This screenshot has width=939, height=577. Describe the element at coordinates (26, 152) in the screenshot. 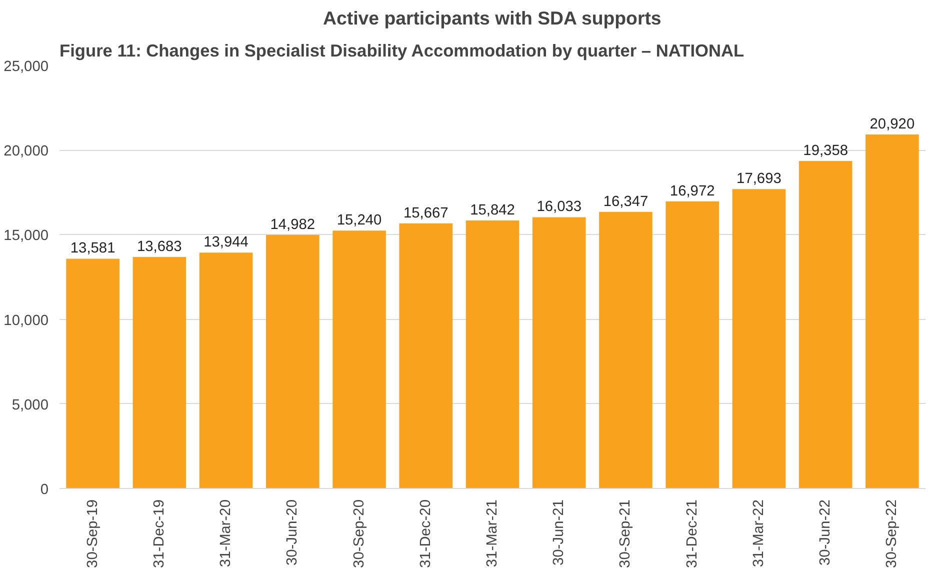

I see `y-tick-label: 20,000` at that location.